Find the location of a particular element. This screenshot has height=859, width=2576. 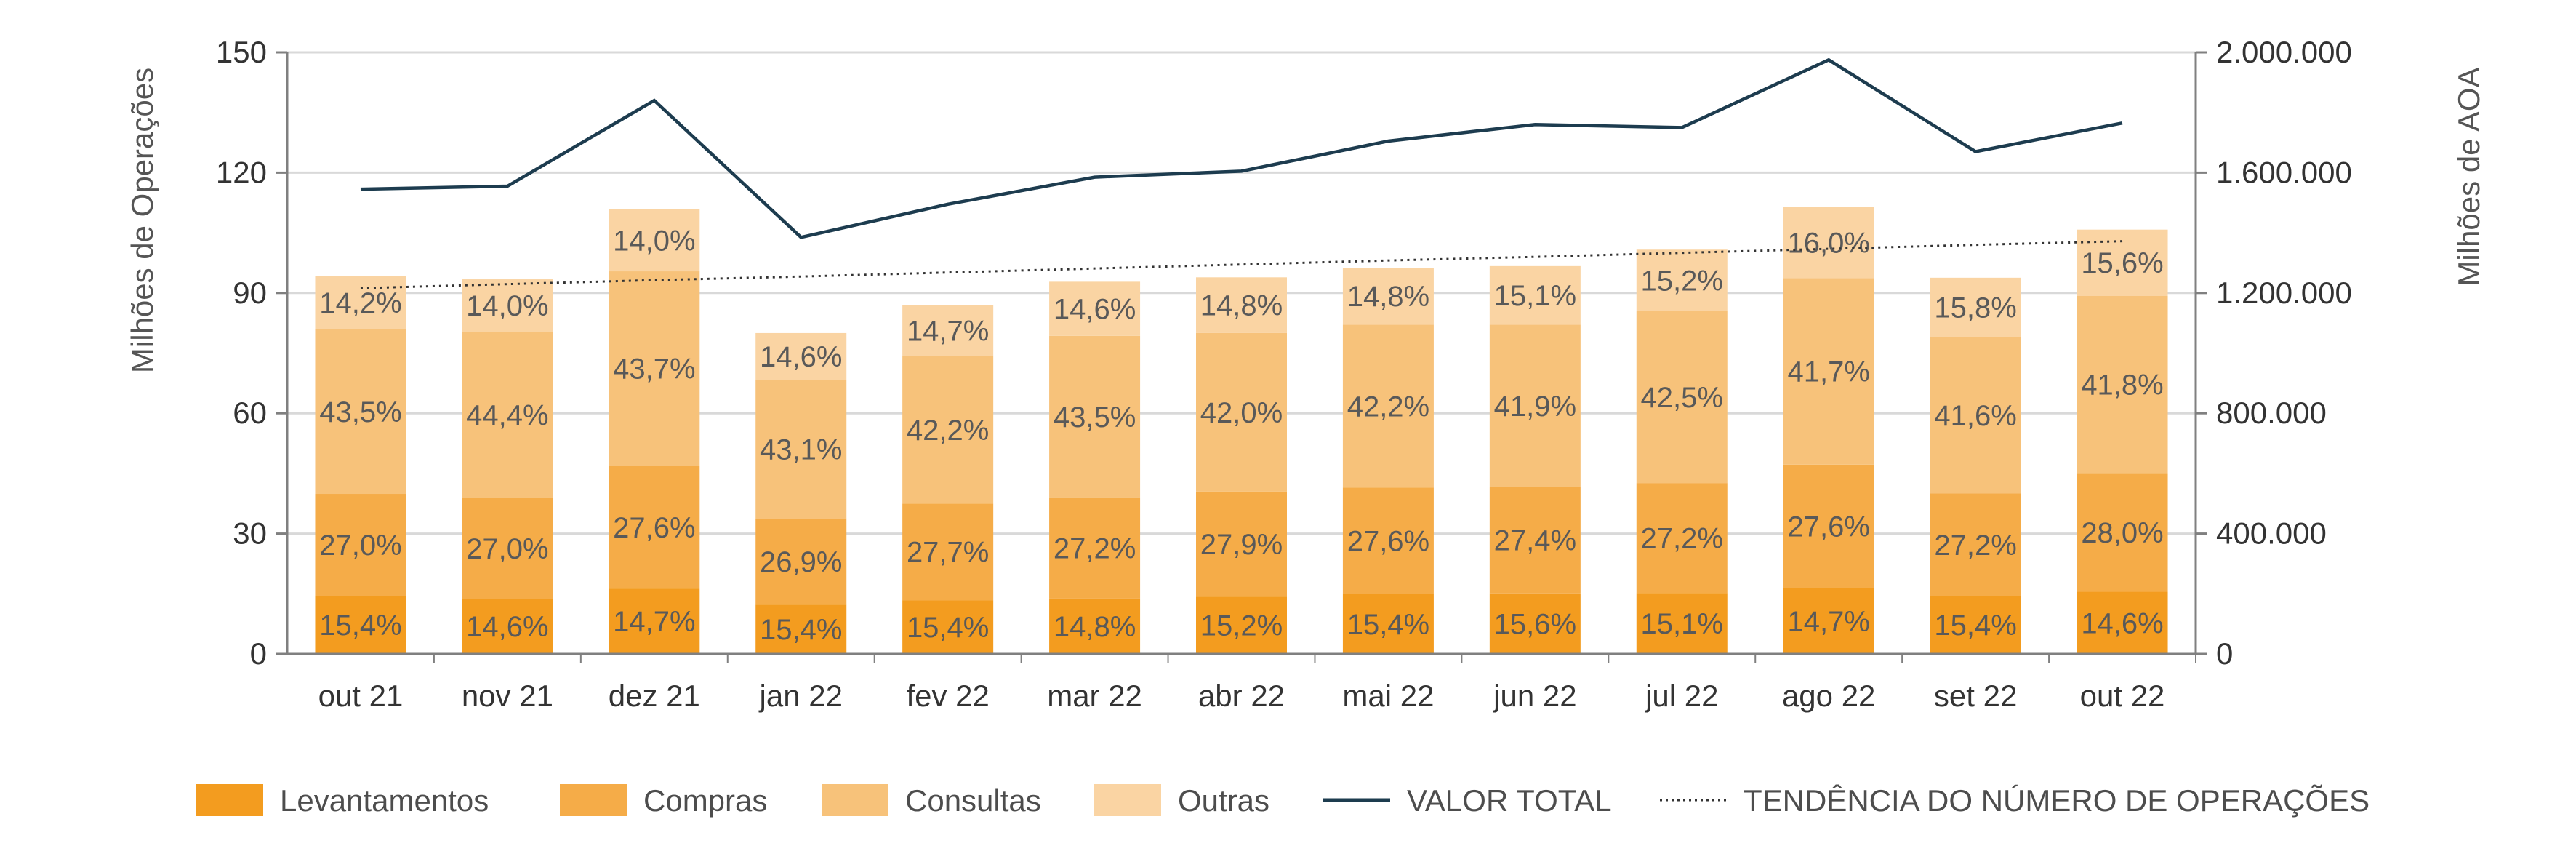

data-label: 42,0% is located at coordinates (1241, 413).